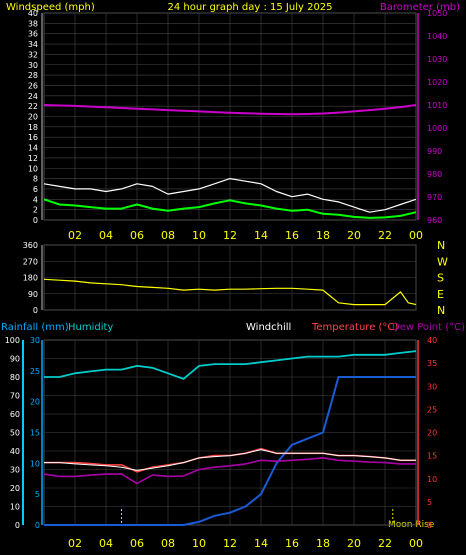 Image resolution: width=466 pixels, height=555 pixels. What do you see at coordinates (33, 137) in the screenshot?
I see `wind-y-tick-label: 16` at bounding box center [33, 137].